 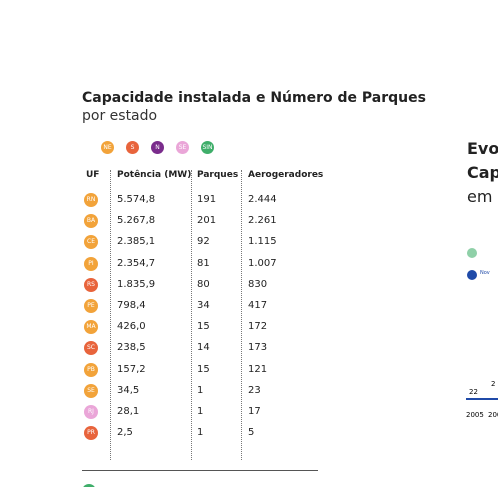 I want to click on side-value: 2, so click(x=493, y=384).